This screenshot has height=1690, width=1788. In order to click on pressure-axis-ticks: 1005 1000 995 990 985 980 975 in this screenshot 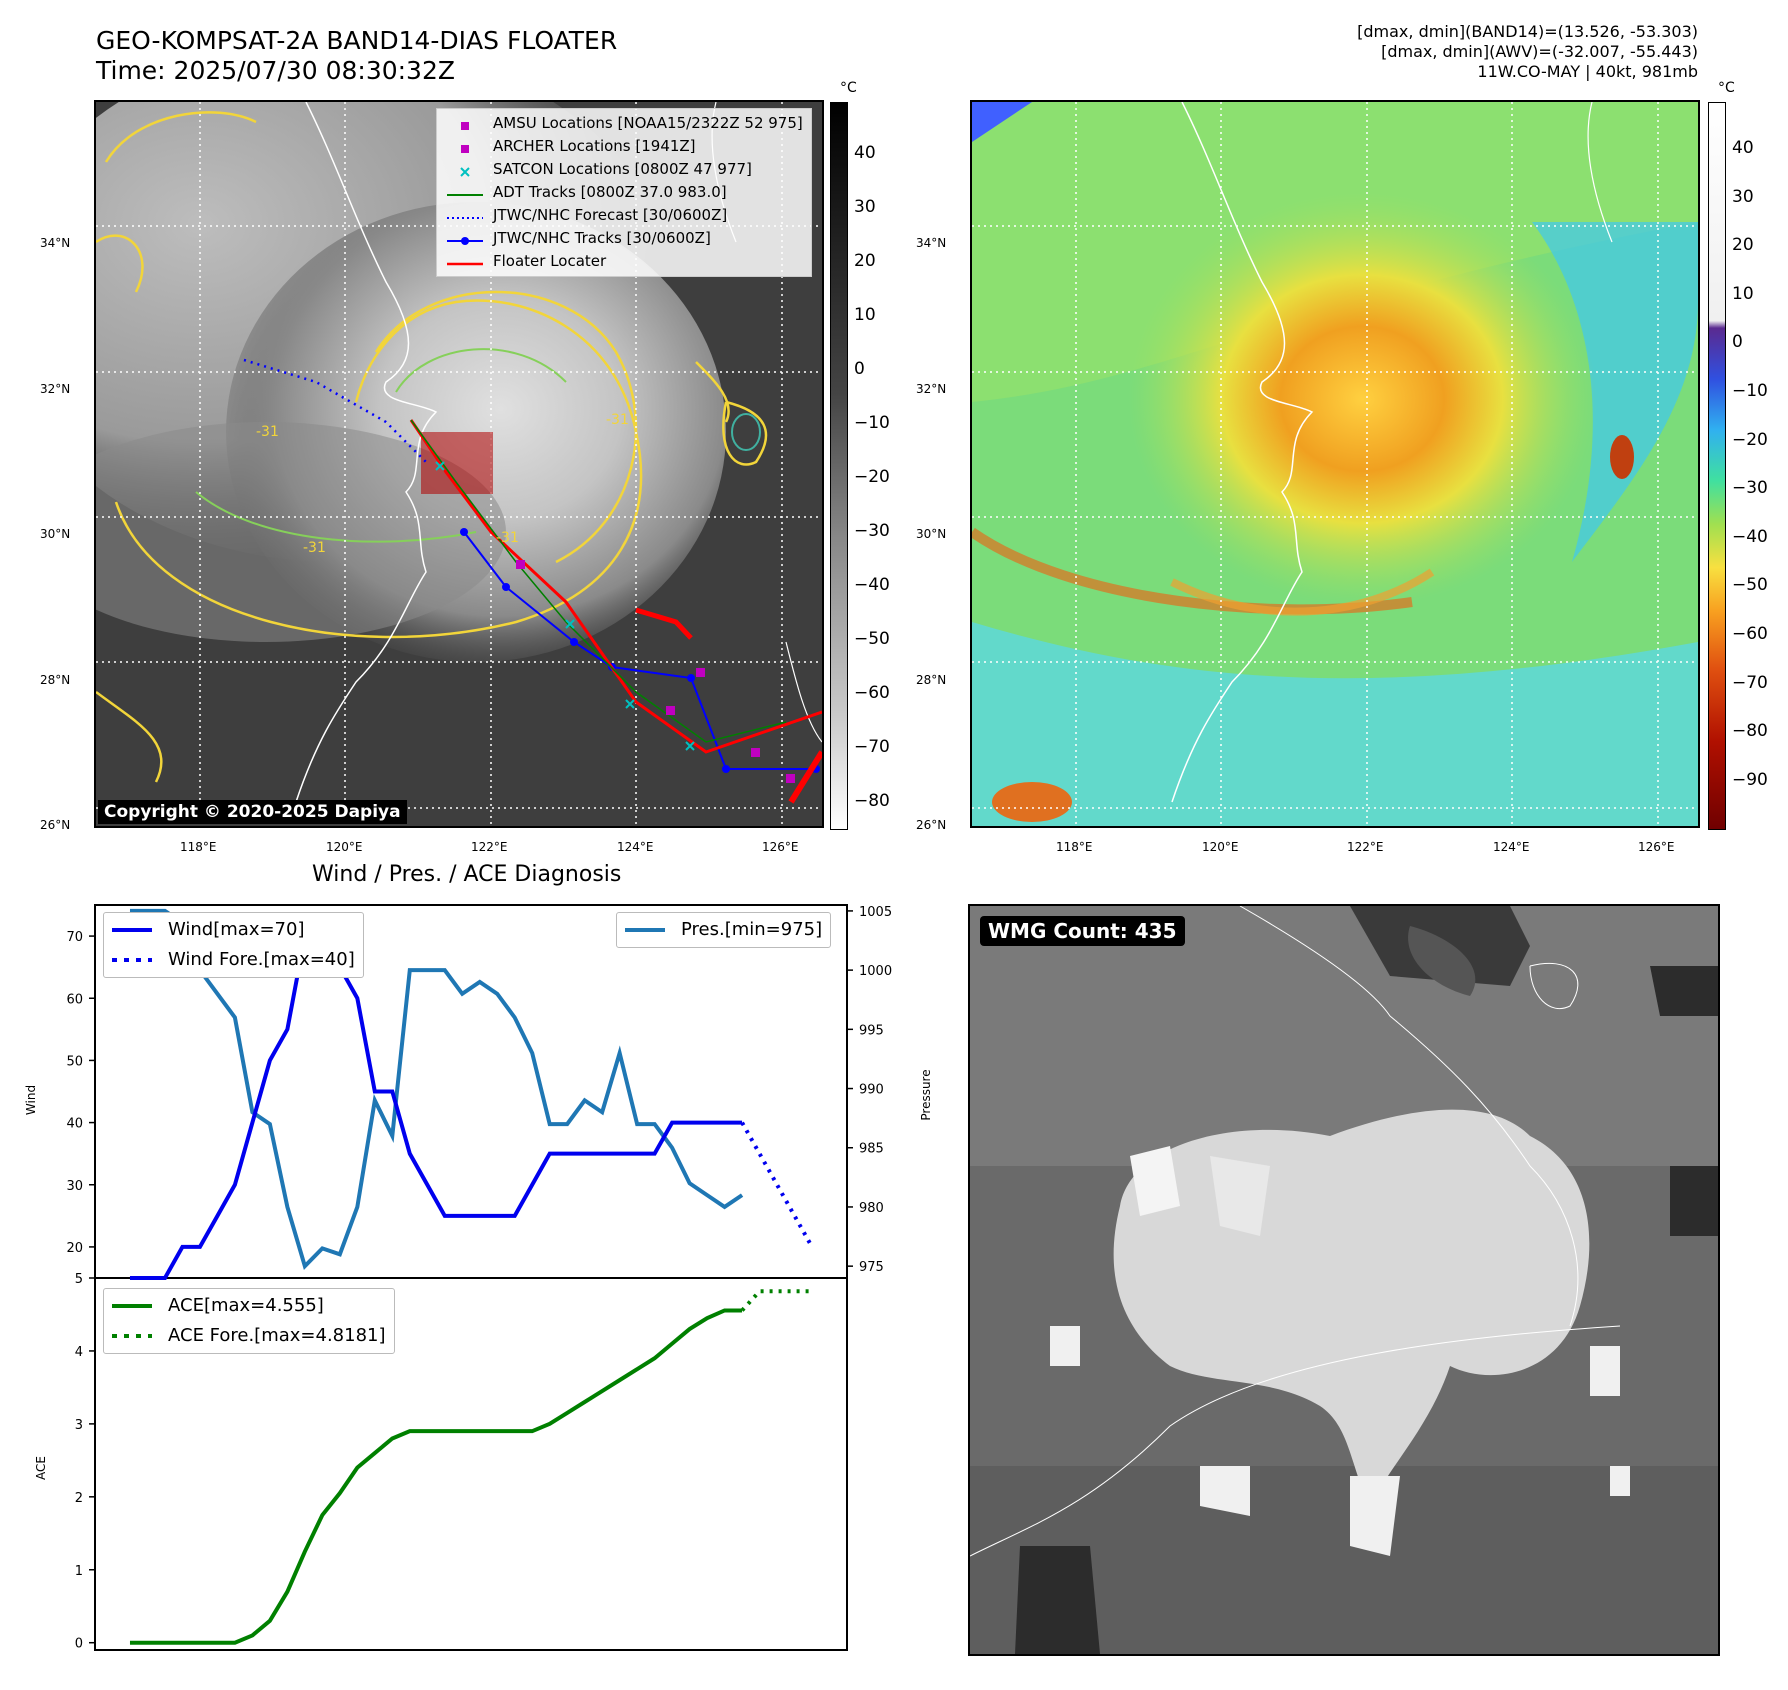, I will do `click(869, 1090)`.